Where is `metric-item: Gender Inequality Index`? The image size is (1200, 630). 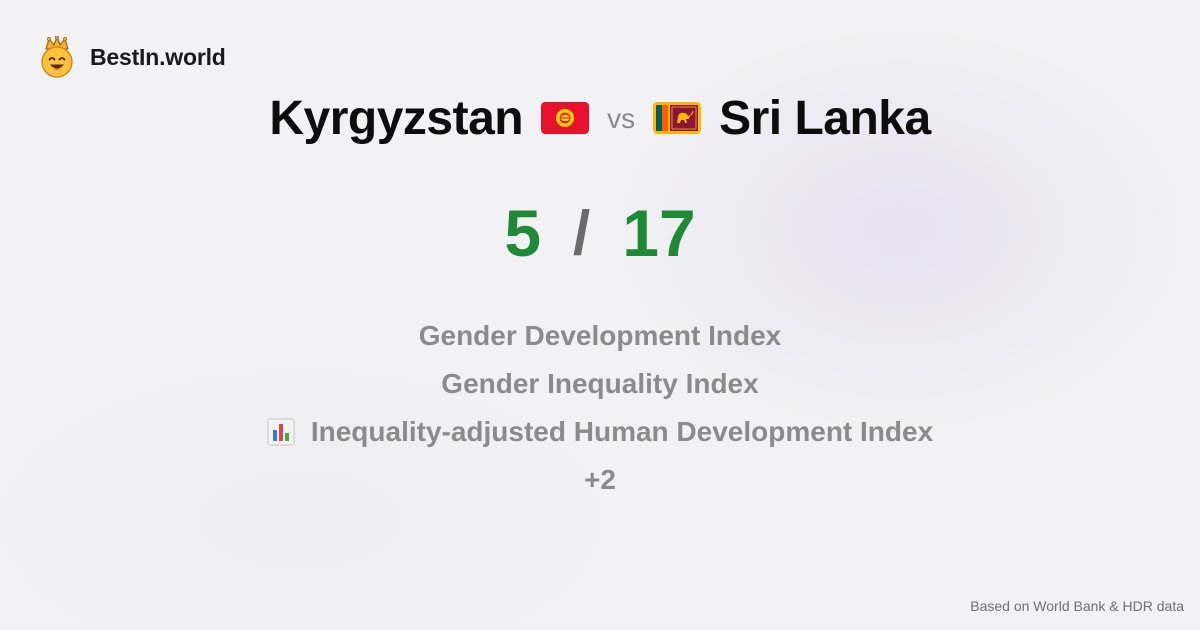
metric-item: Gender Inequality Index is located at coordinates (600, 384).